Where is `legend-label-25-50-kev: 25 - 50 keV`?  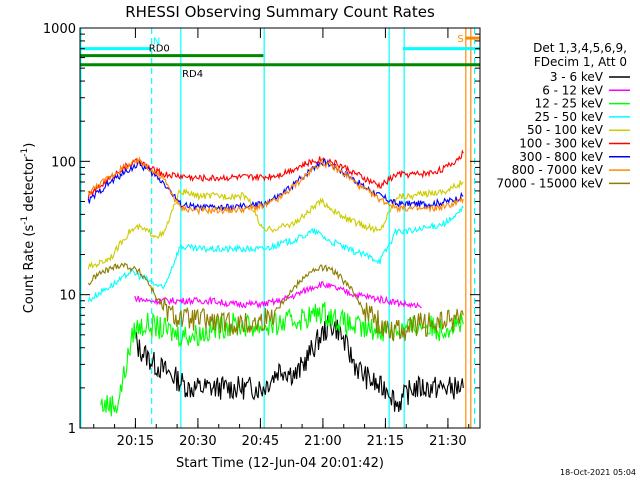
legend-label-25-50-kev: 25 - 50 keV is located at coordinates (569, 117).